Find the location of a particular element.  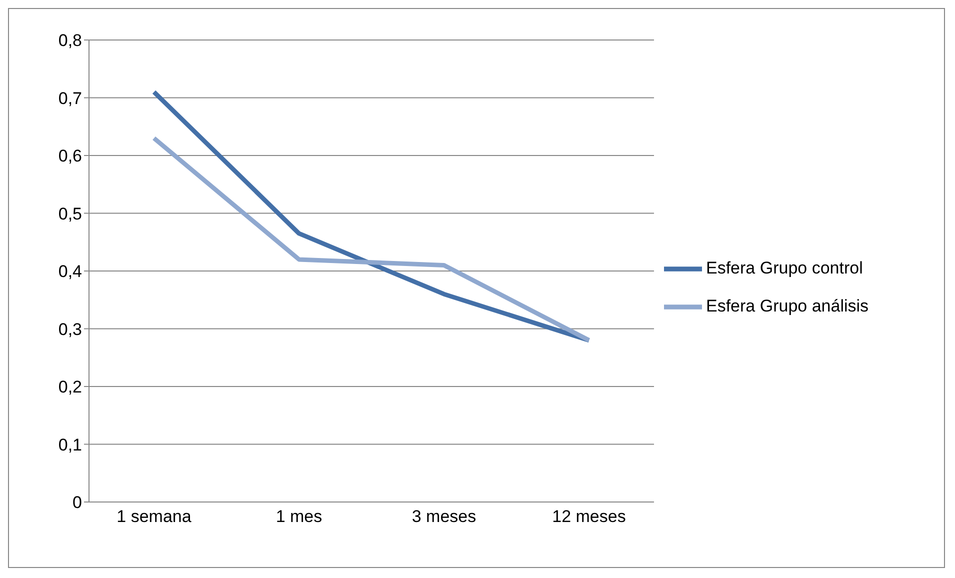

y-tick-label: 0,5 is located at coordinates (70, 214).